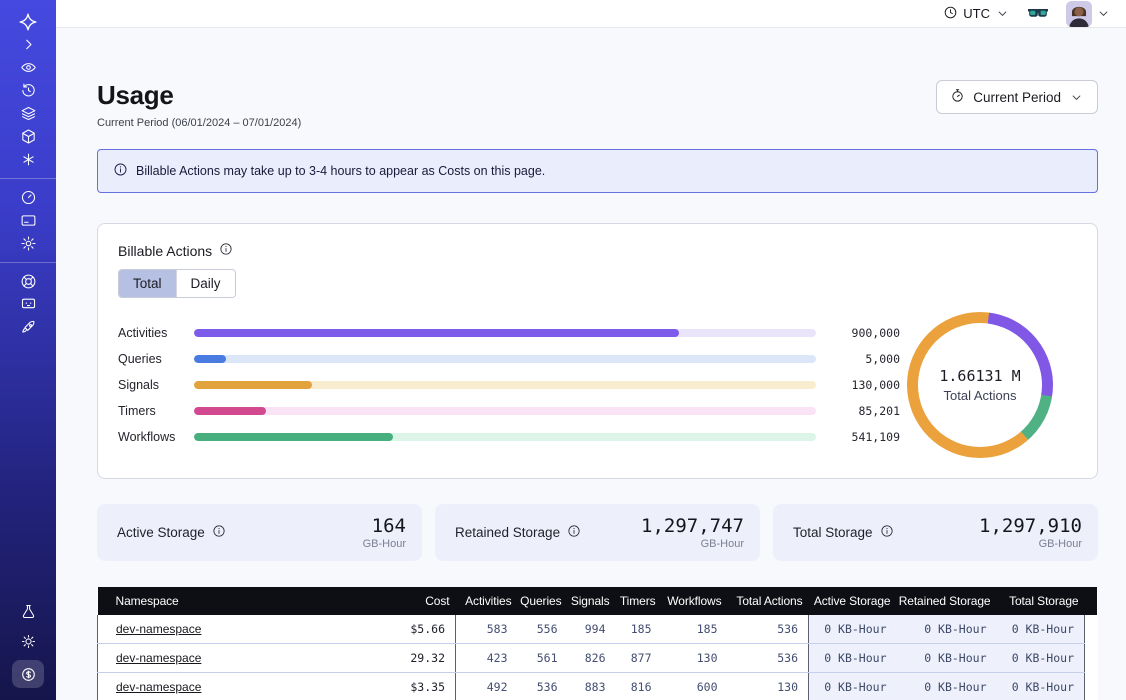  I want to click on total-actions-value: 1.66131 M, so click(980, 376).